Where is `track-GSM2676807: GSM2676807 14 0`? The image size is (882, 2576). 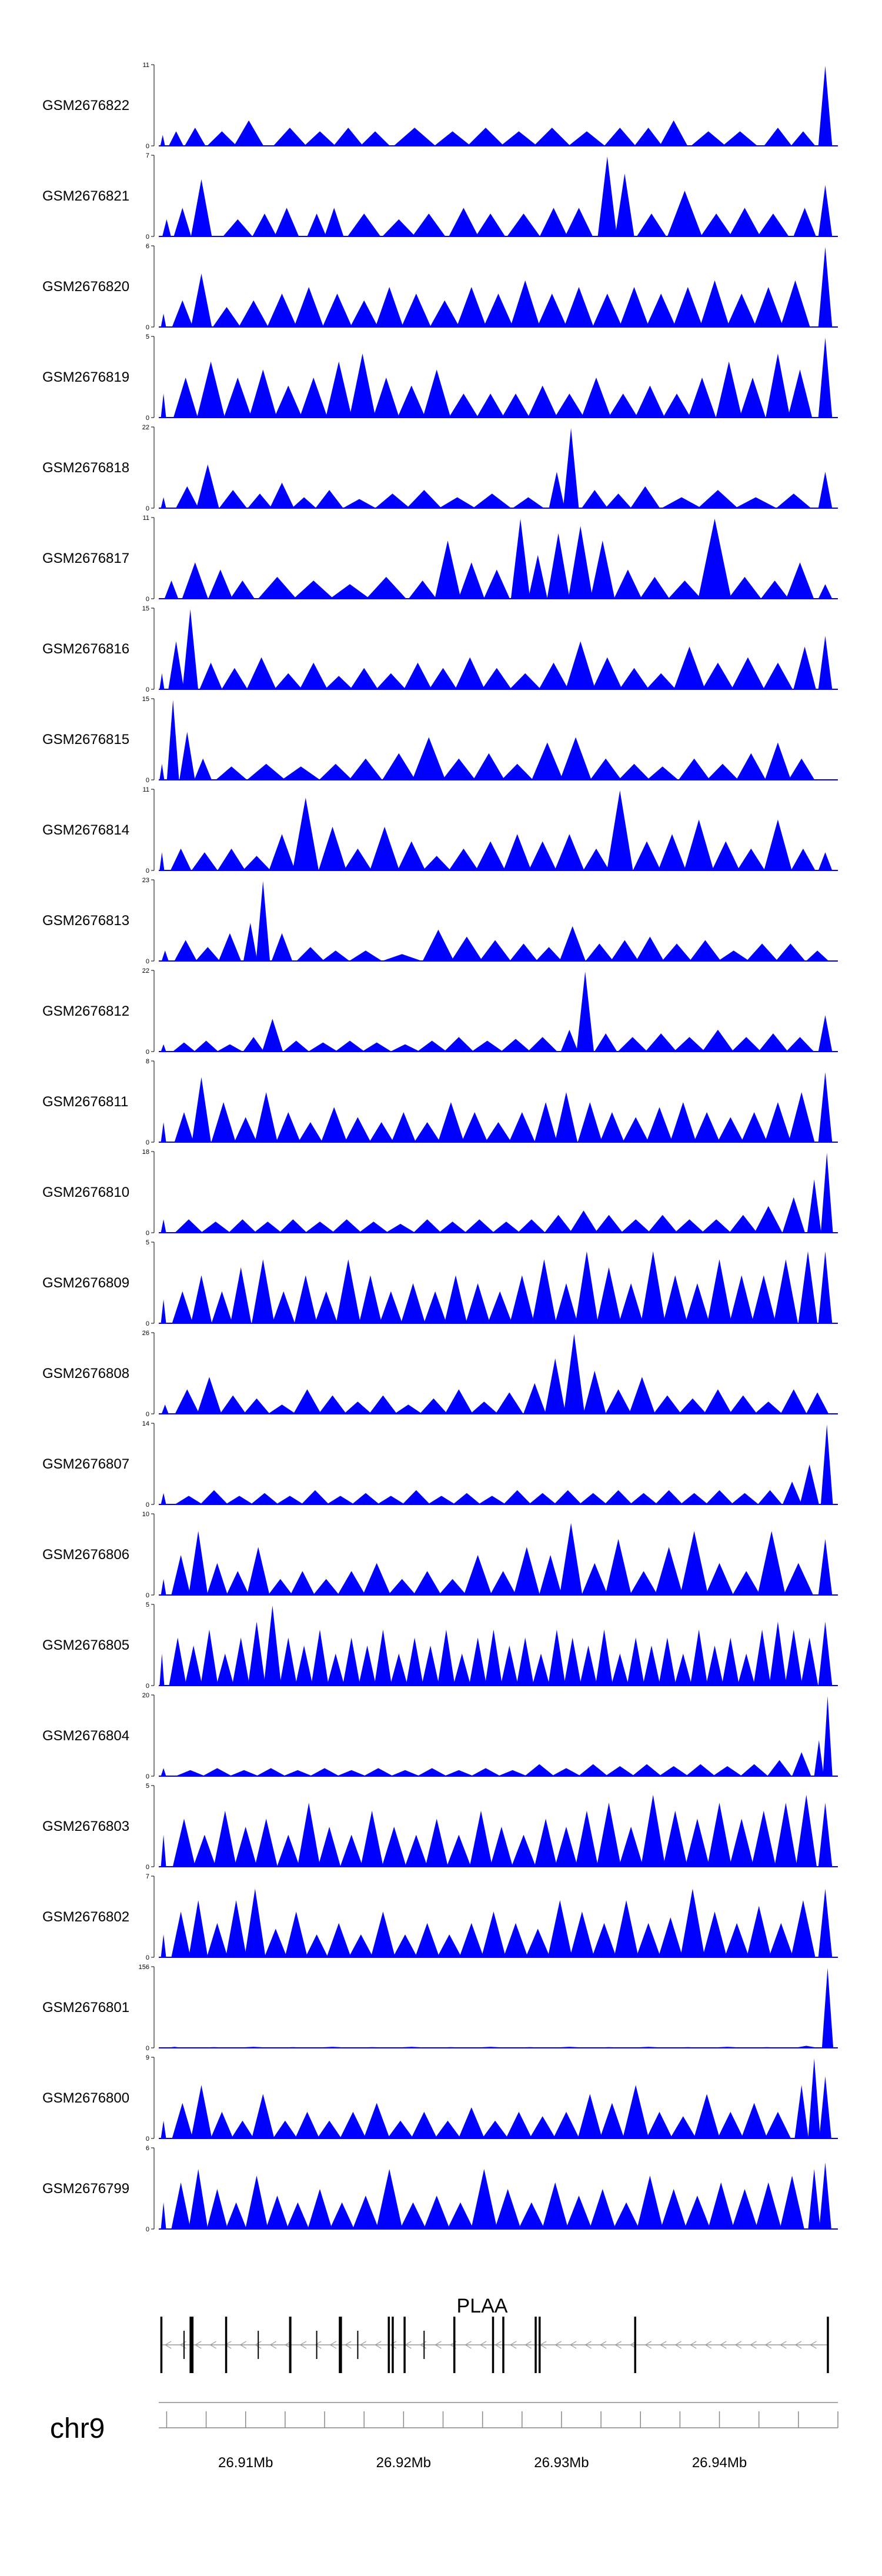 track-GSM2676807: GSM2676807 14 0 is located at coordinates (440, 1464).